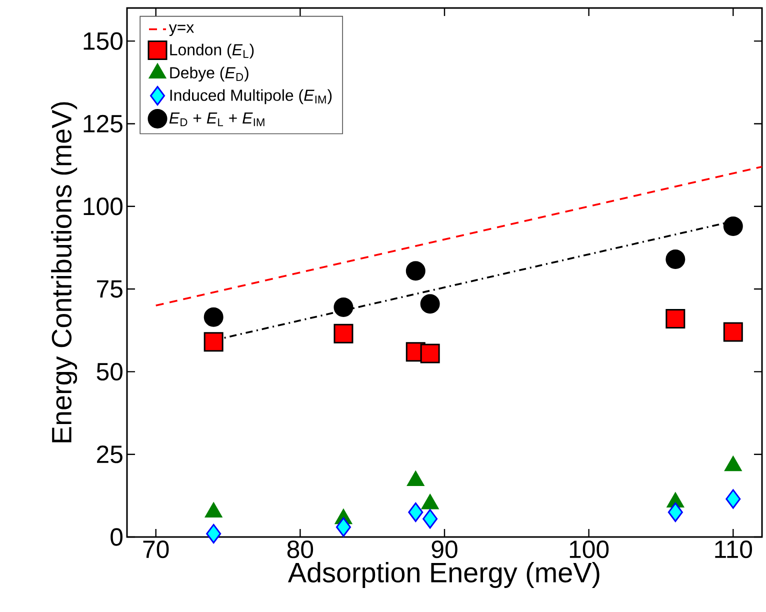  What do you see at coordinates (733, 549) in the screenshot?
I see `x-tick-label: 110` at bounding box center [733, 549].